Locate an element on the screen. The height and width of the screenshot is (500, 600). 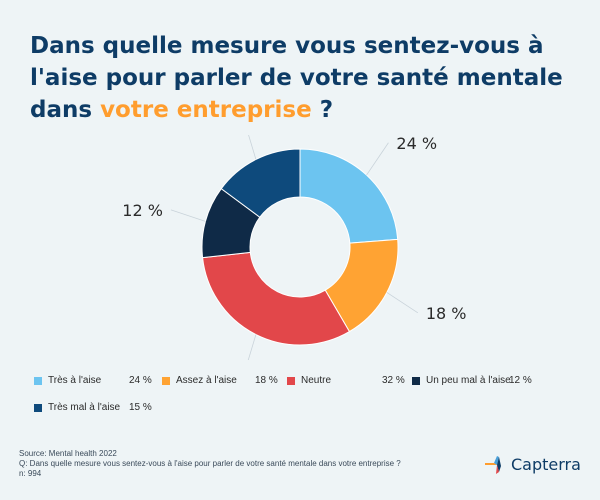
footer-sample-size: n: 994 is located at coordinates (30, 473).